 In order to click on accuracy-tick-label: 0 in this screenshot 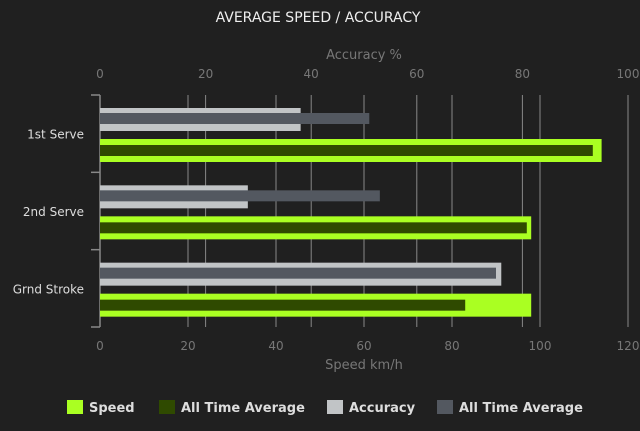, I will do `click(100, 74)`.